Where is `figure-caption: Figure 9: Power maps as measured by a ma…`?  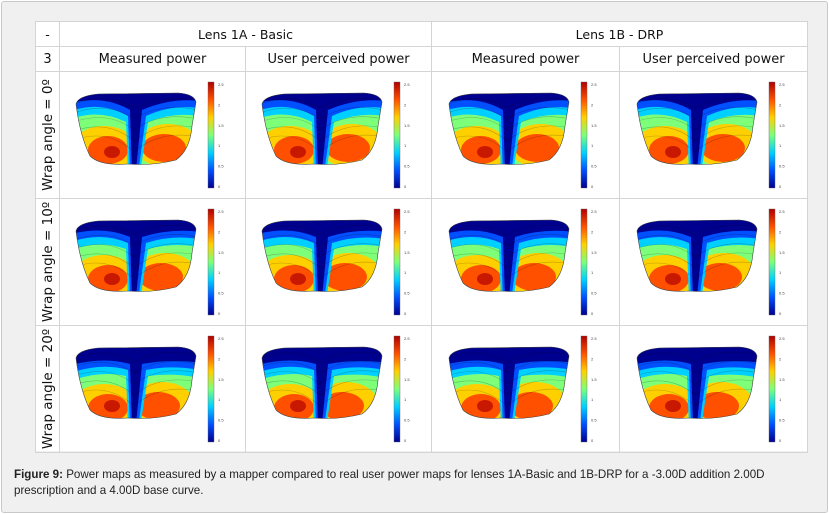
figure-caption: Figure 9: Power maps as measured by a ma… is located at coordinates (416, 483).